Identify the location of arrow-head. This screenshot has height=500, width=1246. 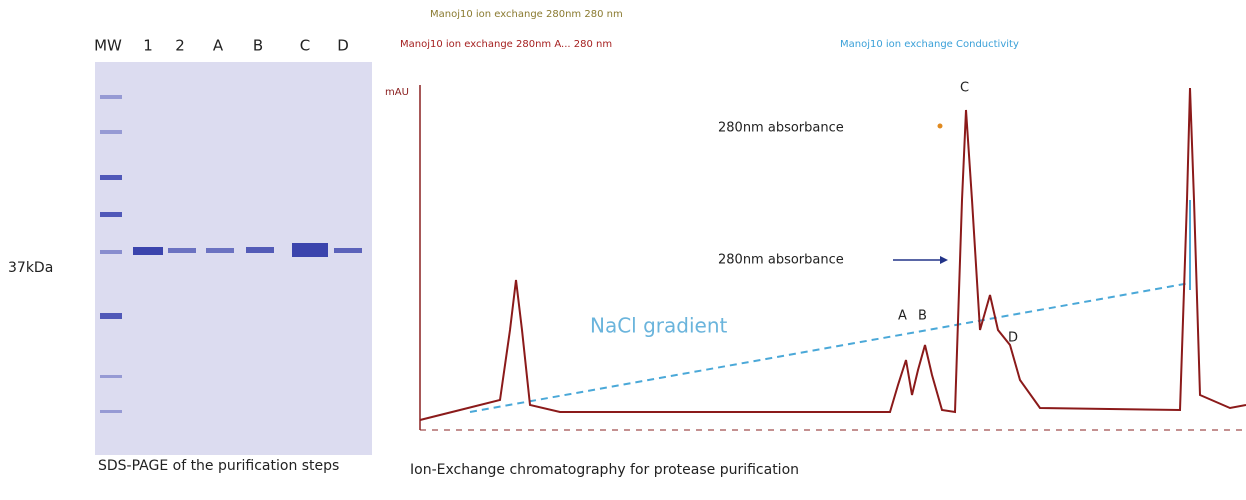
(944, 260).